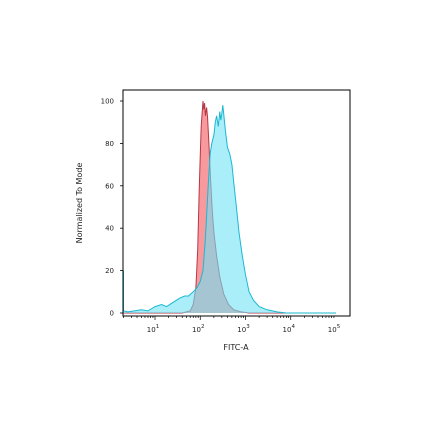  I want to click on x-axis: 10¹ 10² 10³ 10⁴ 10⁵, so click(232, 325).